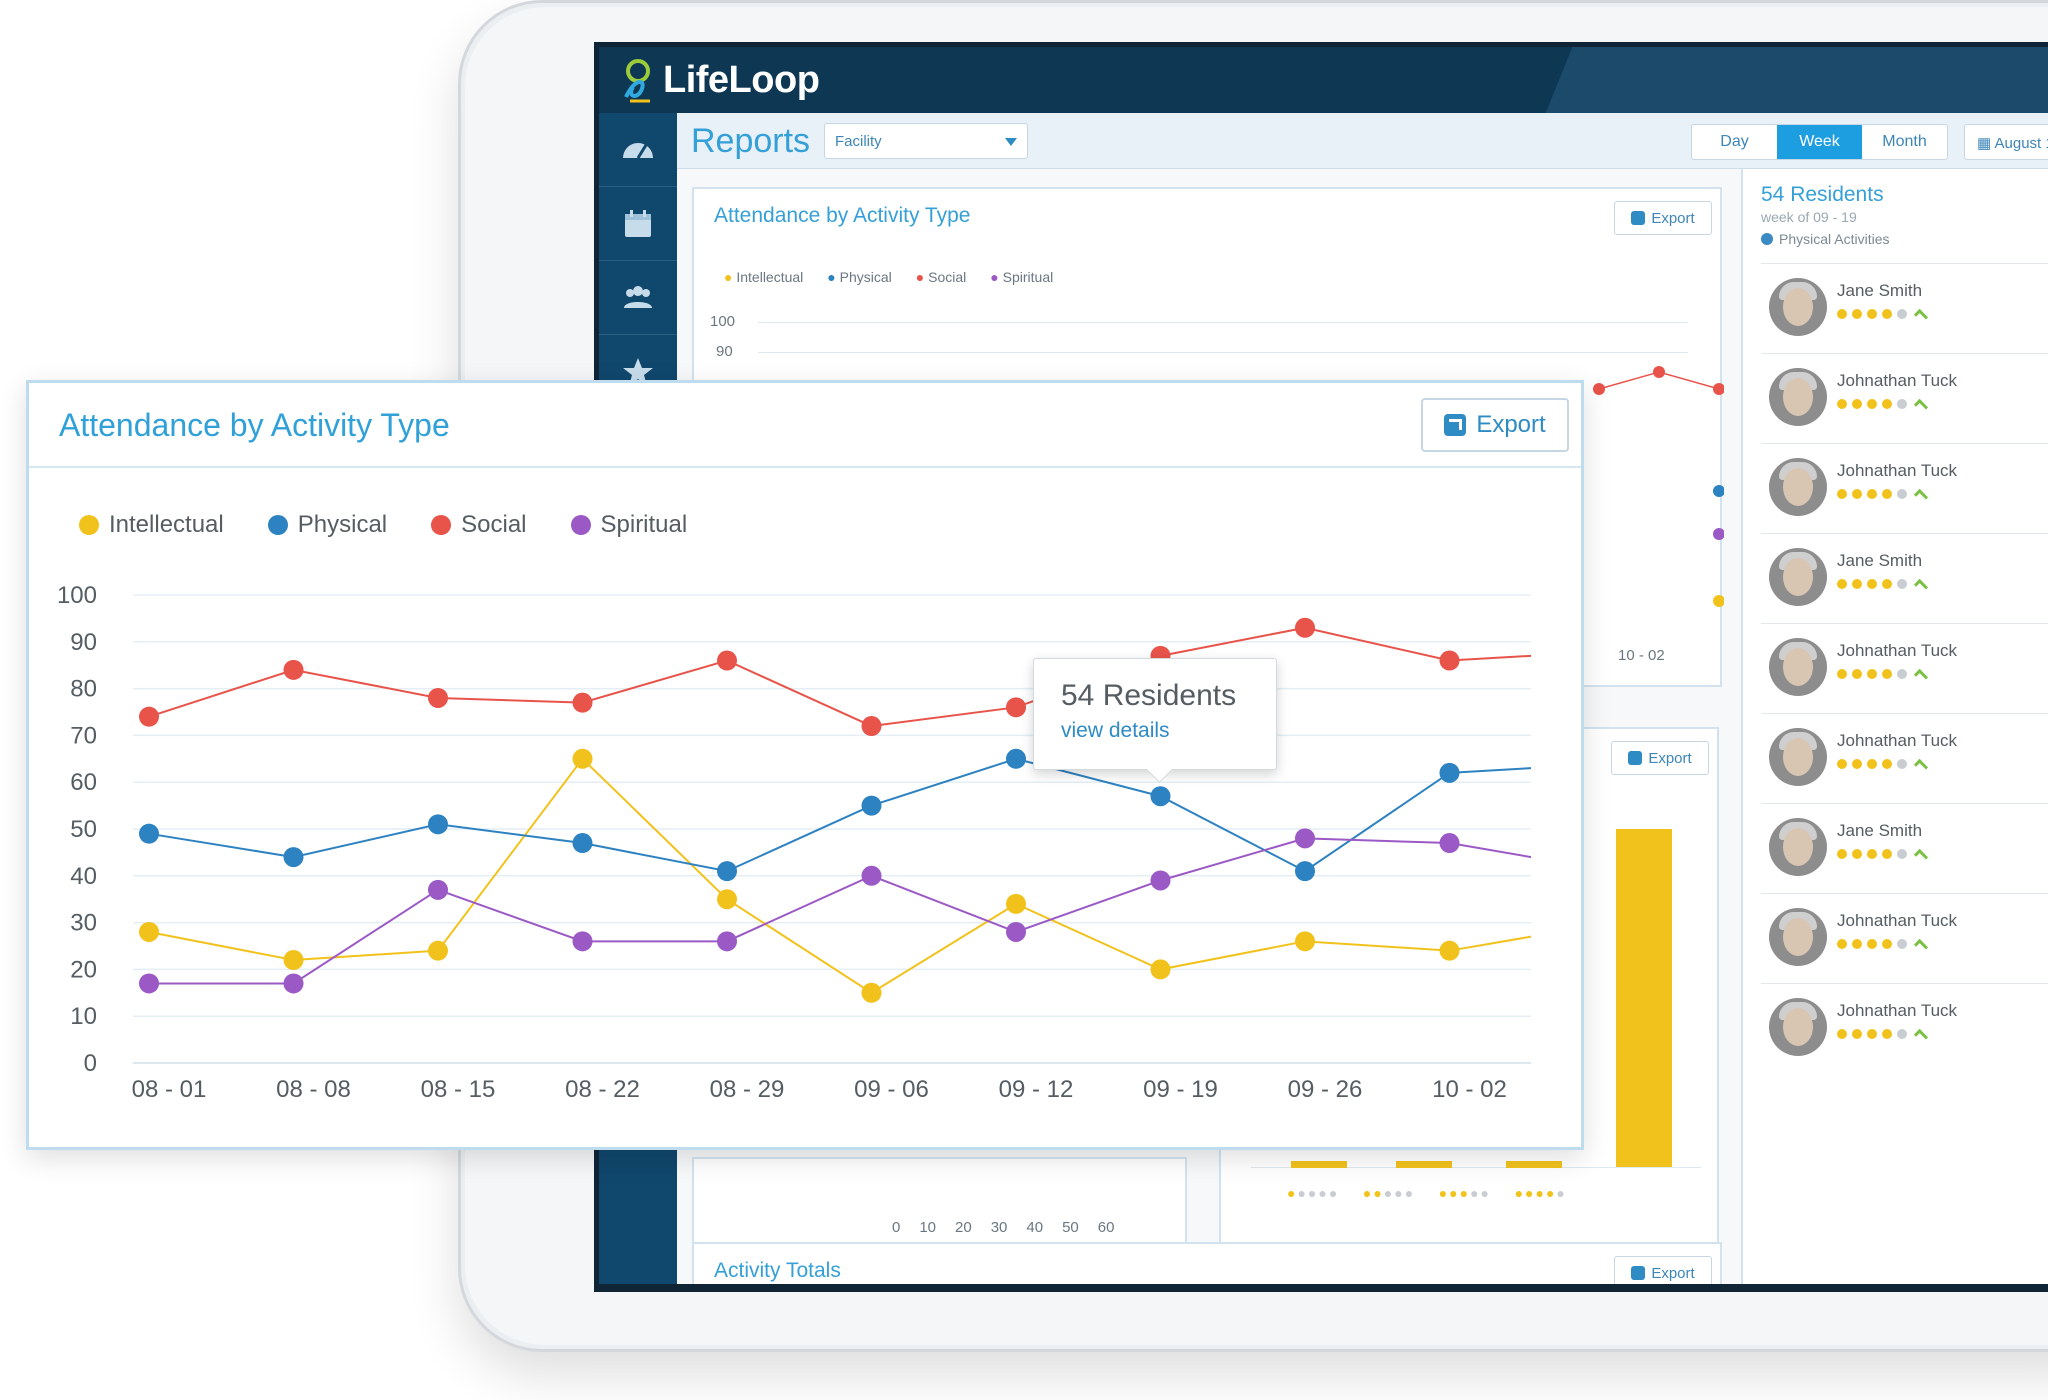  I want to click on bg-bar-export-button: Export, so click(1660, 758).